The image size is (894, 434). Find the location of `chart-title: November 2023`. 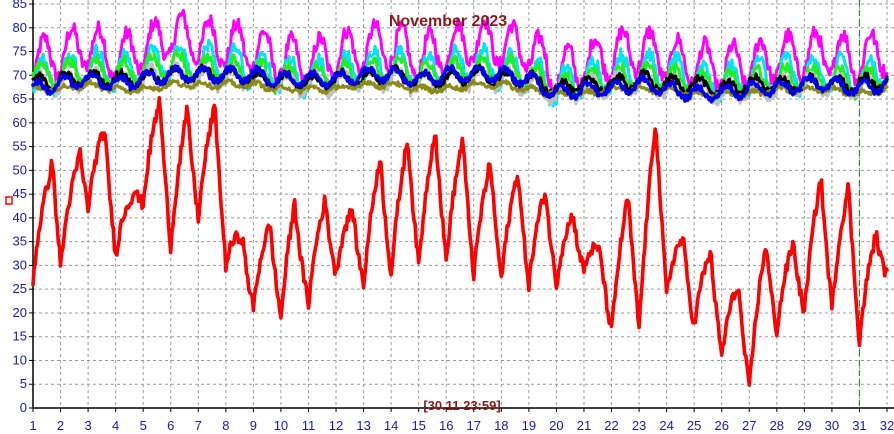

chart-title: November 2023 is located at coordinates (448, 21).